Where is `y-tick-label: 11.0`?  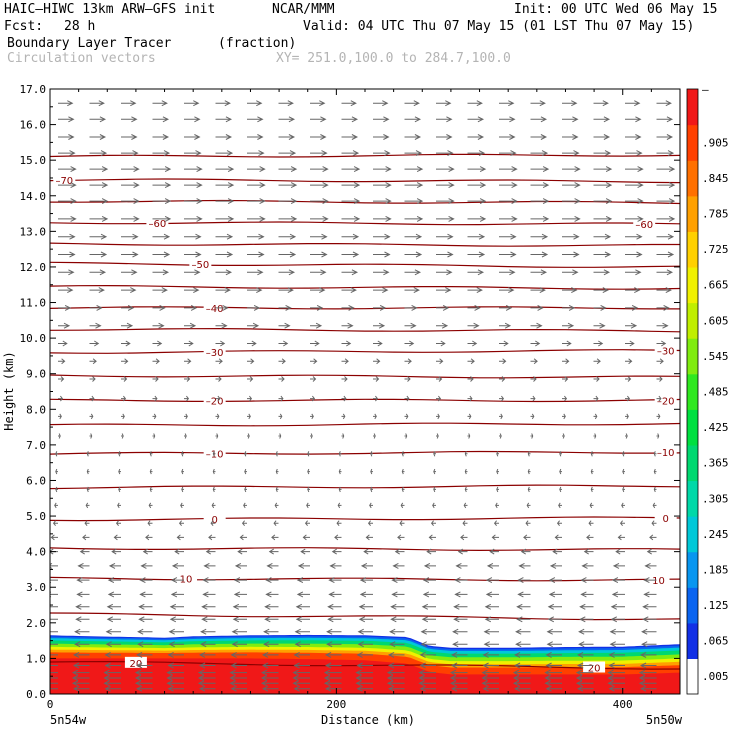 y-tick-label: 11.0 is located at coordinates (33, 303).